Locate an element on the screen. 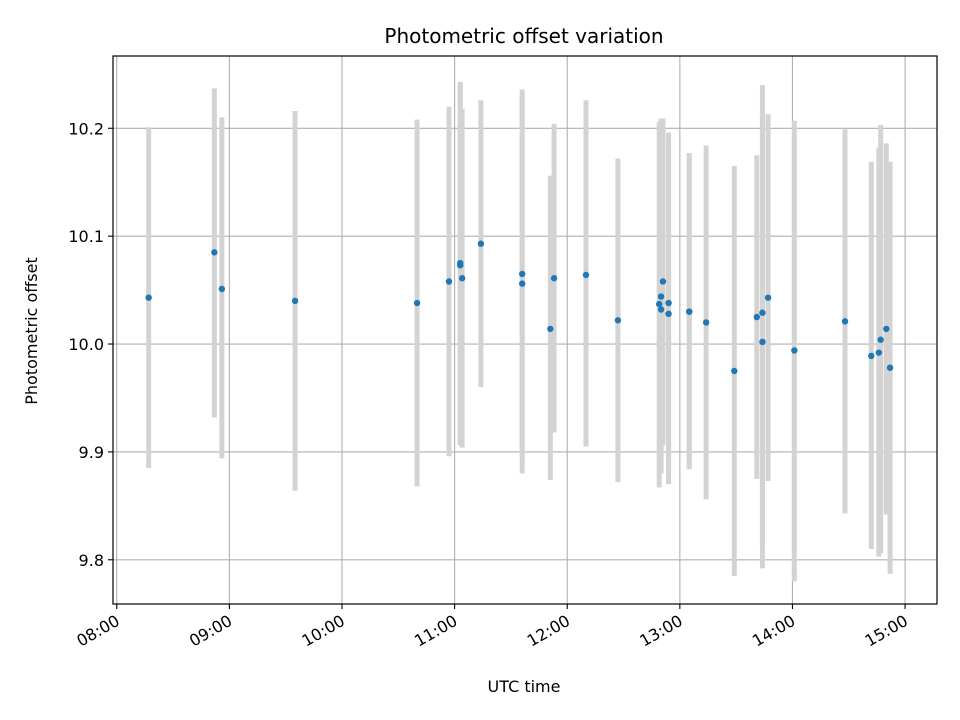  y-axis-label: Photometric offset is located at coordinates (31, 331).